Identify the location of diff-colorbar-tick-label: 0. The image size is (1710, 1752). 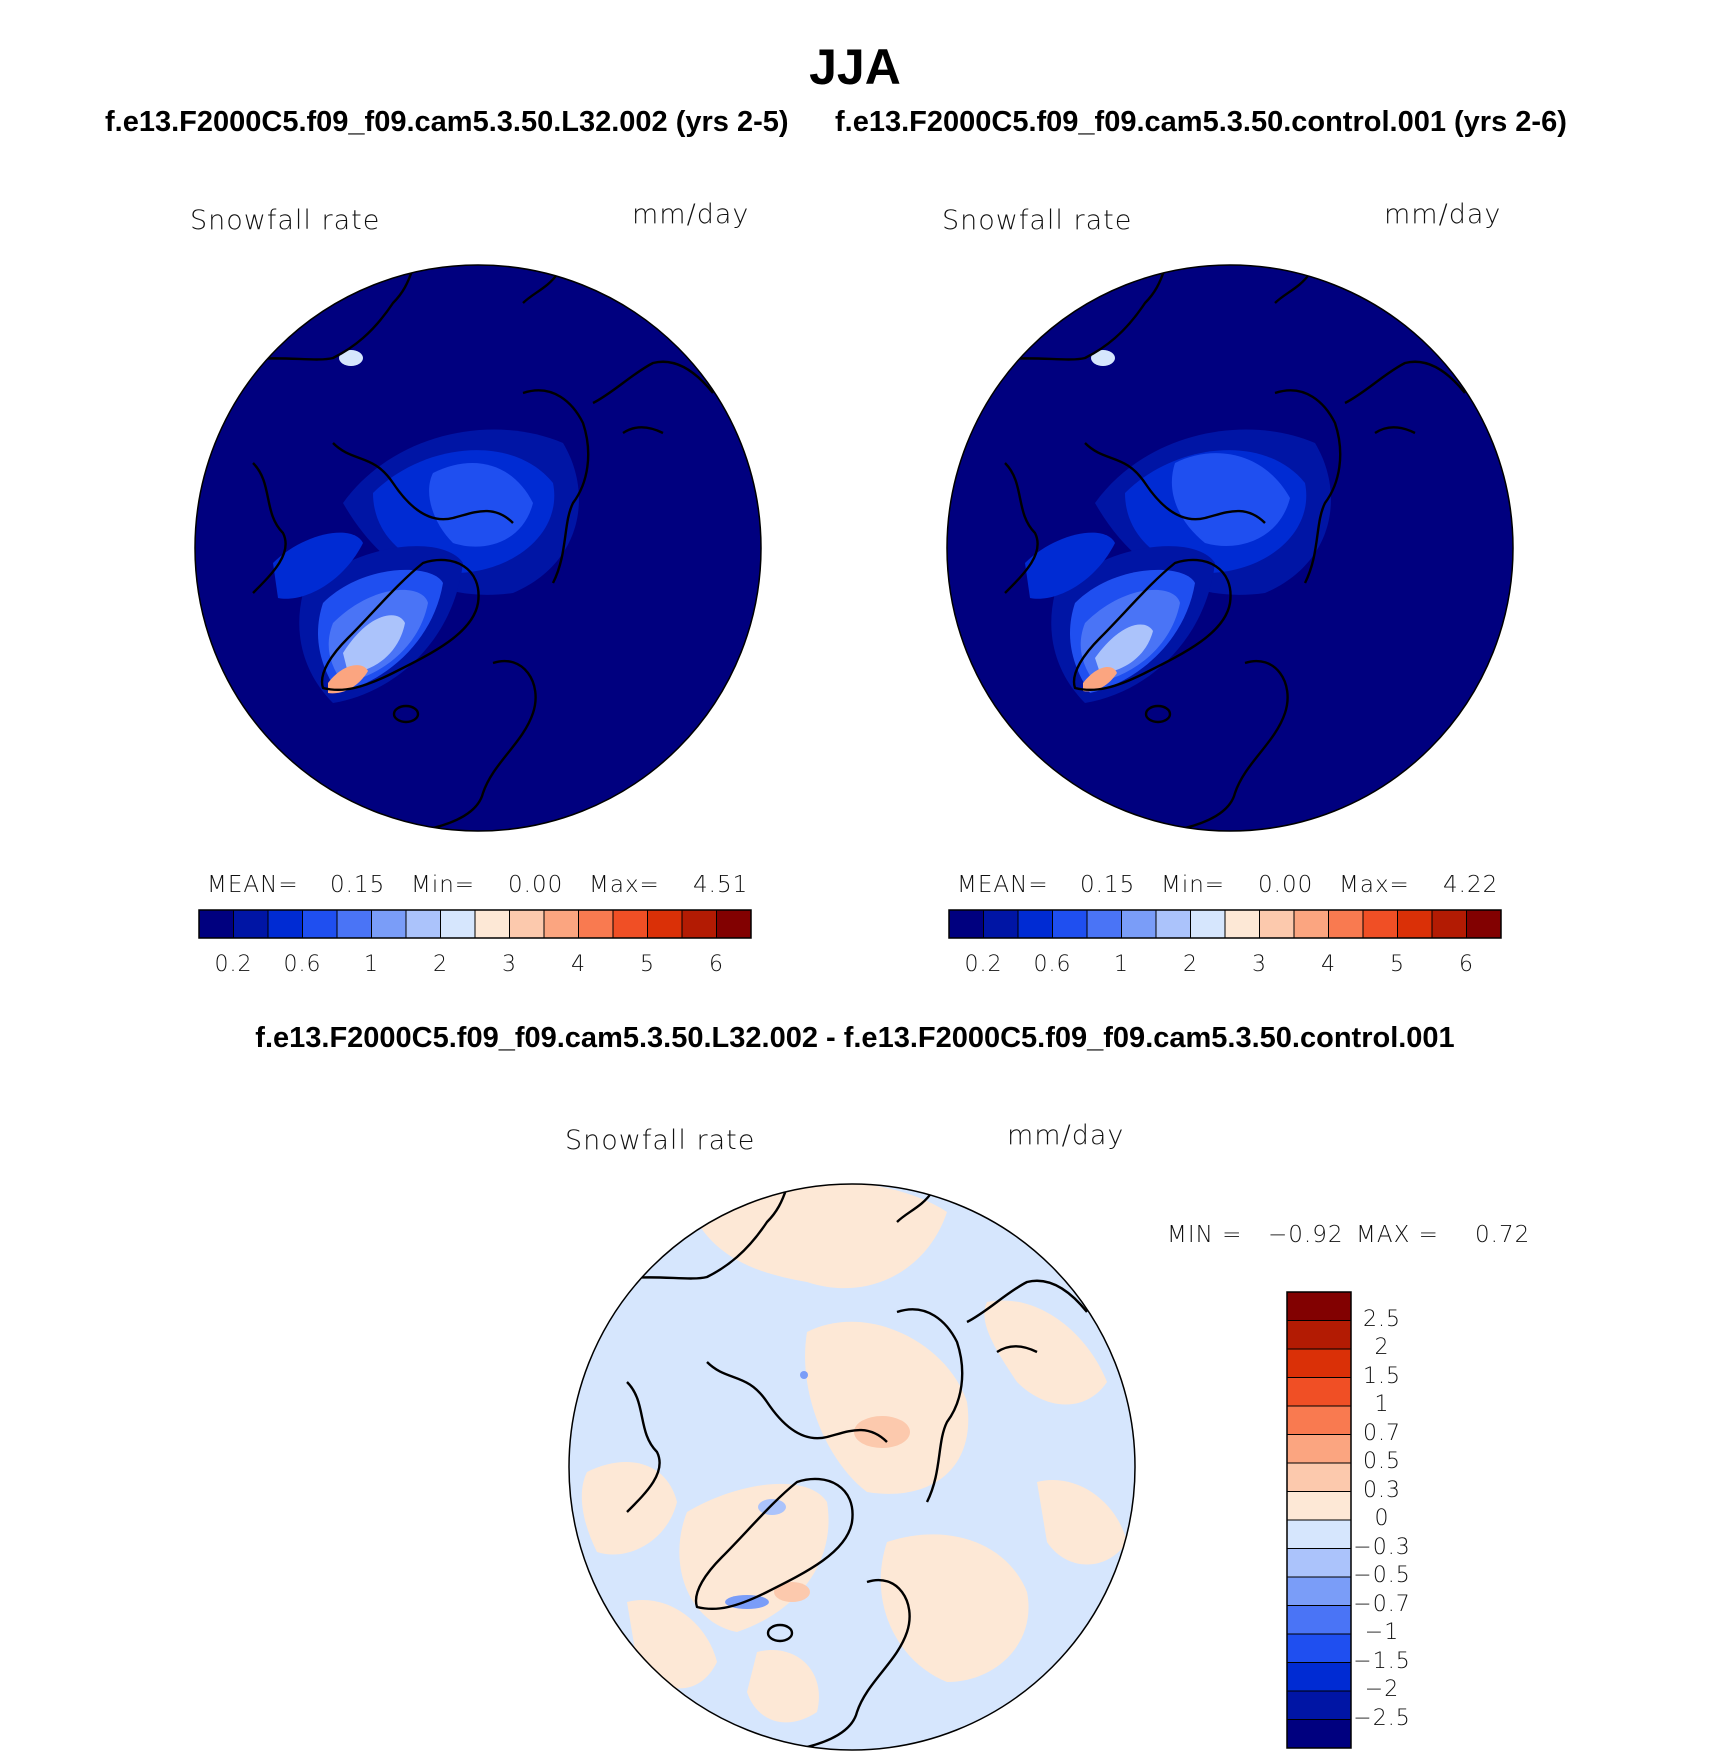
(1382, 1518).